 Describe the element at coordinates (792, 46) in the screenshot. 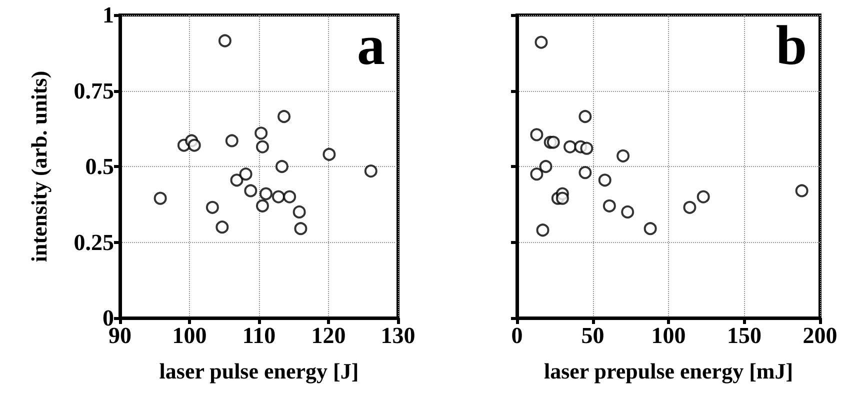

I see `annotation: b` at that location.